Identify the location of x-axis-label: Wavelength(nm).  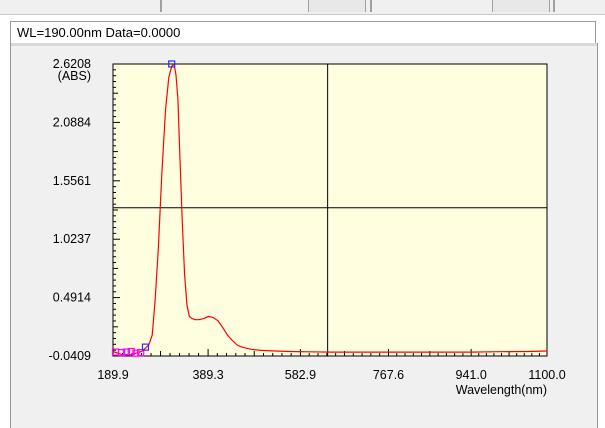
(501, 390).